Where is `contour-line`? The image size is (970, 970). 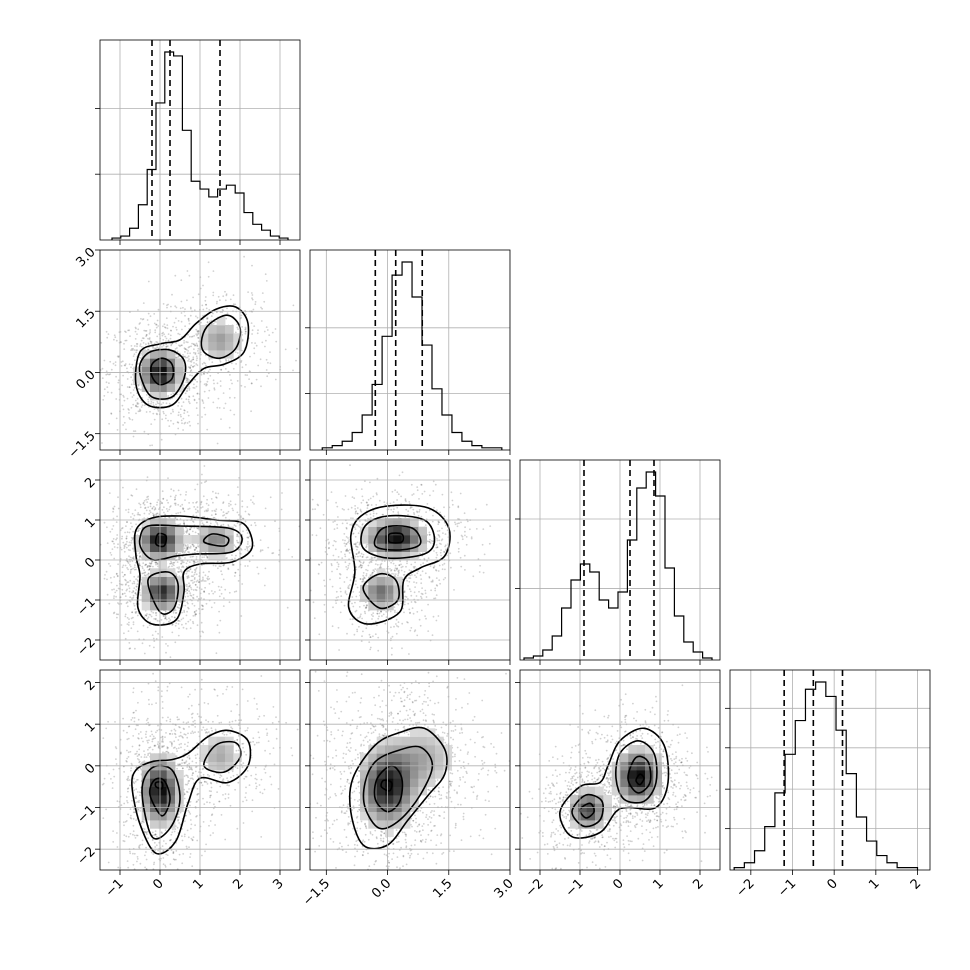 contour-line is located at coordinates (397, 538).